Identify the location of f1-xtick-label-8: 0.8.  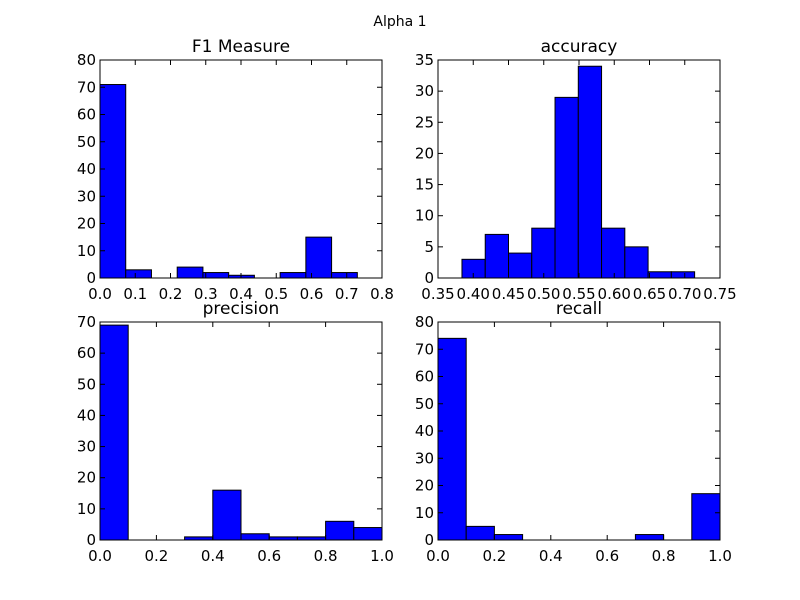
(382, 294).